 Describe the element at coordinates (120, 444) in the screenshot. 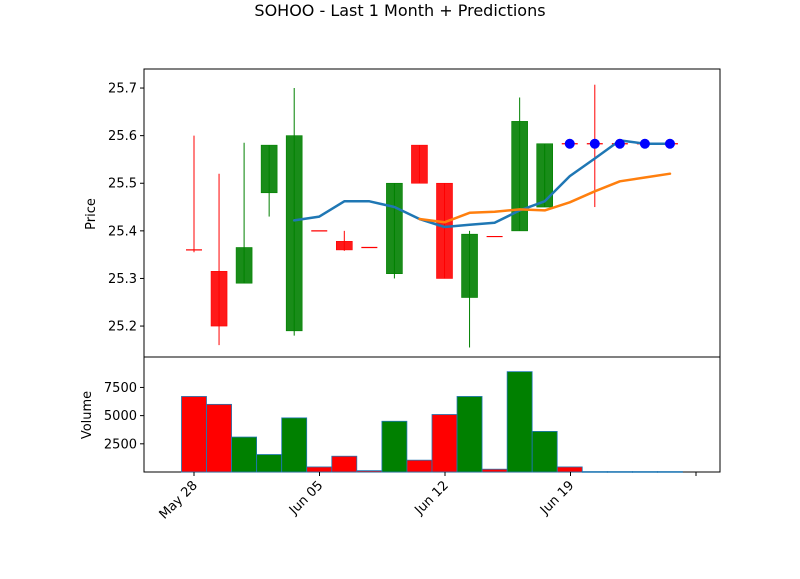

I see `volume-y-tick-label: 2500` at that location.